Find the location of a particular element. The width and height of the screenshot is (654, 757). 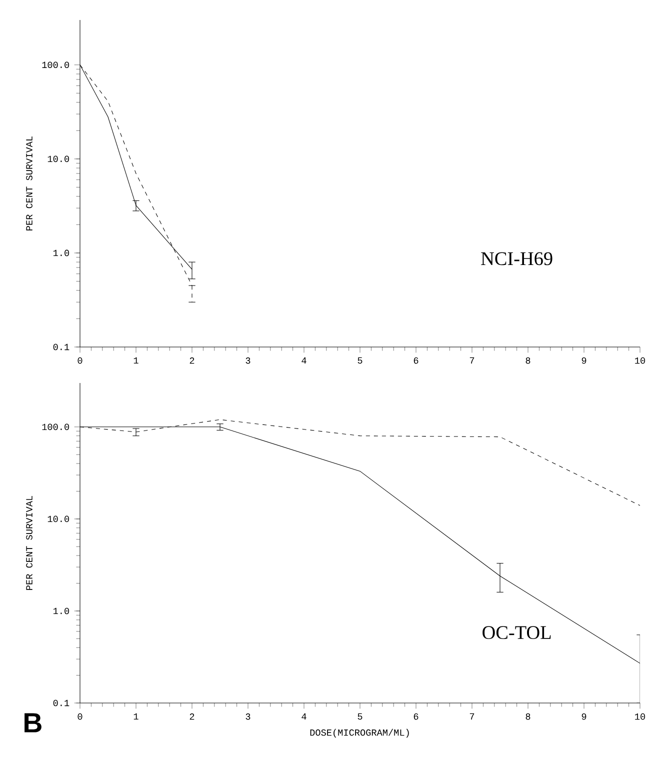

text: B is located at coordinates (33, 722).